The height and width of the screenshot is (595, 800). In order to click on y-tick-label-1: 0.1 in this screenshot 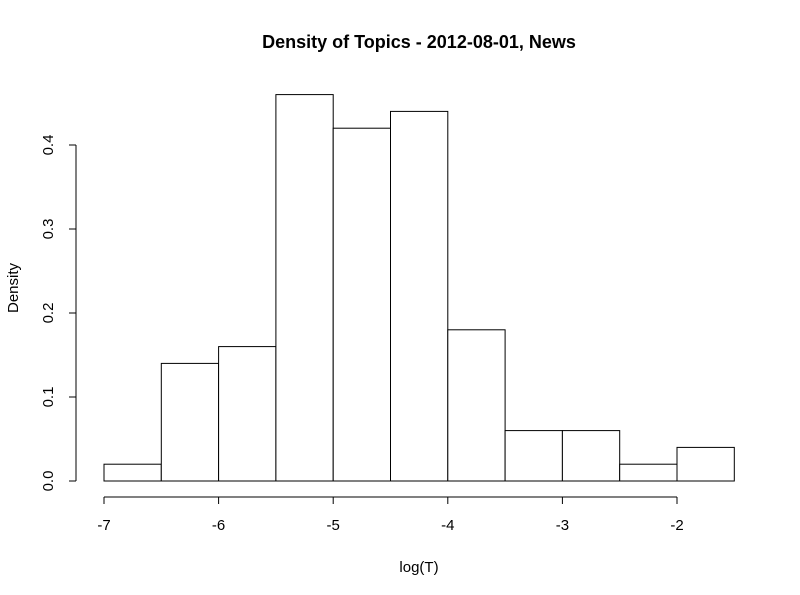, I will do `click(48, 397)`.